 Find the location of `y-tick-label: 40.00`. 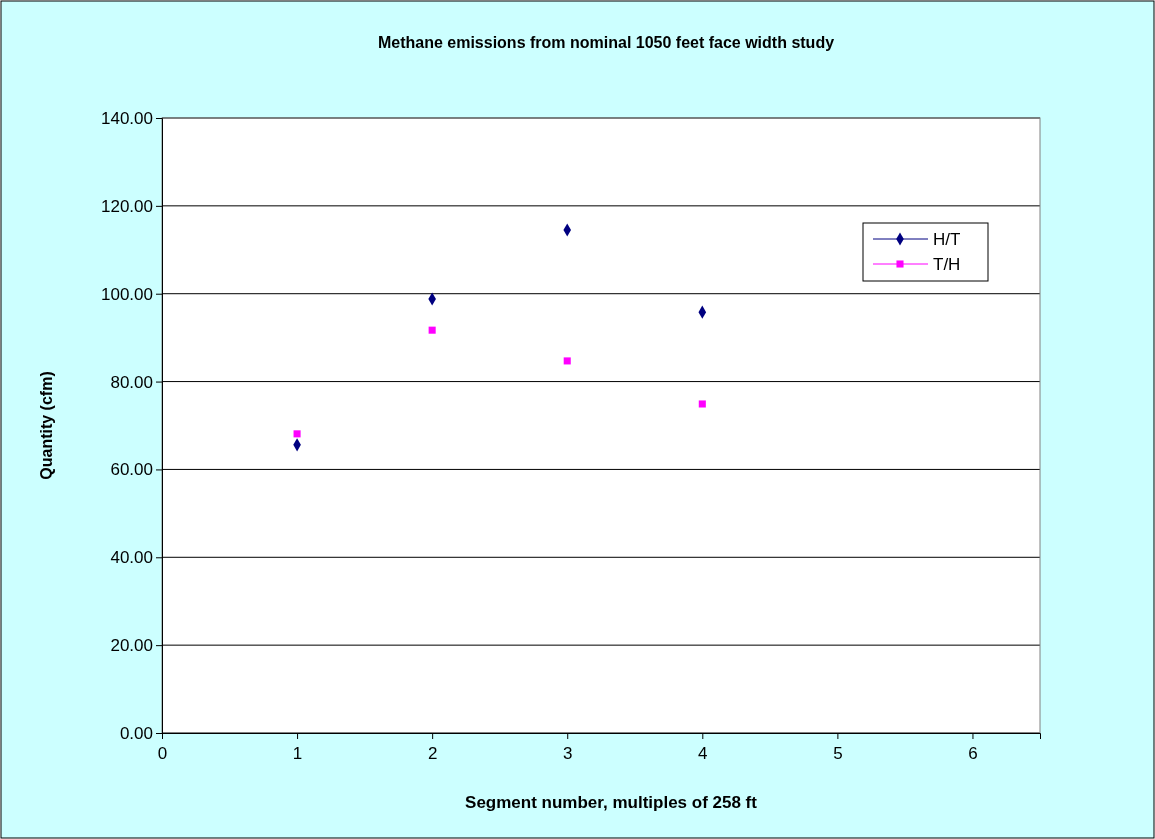

y-tick-label: 40.00 is located at coordinates (131, 558).